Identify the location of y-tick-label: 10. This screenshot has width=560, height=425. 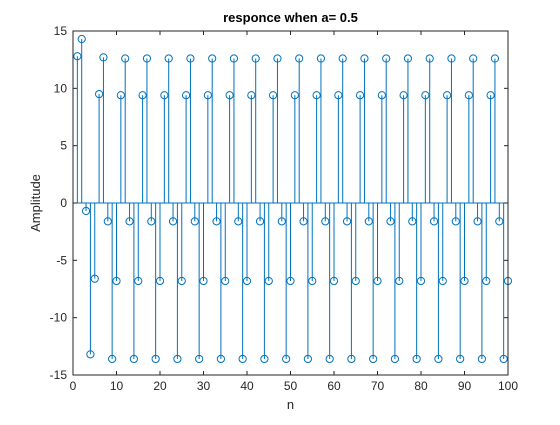
(61, 88).